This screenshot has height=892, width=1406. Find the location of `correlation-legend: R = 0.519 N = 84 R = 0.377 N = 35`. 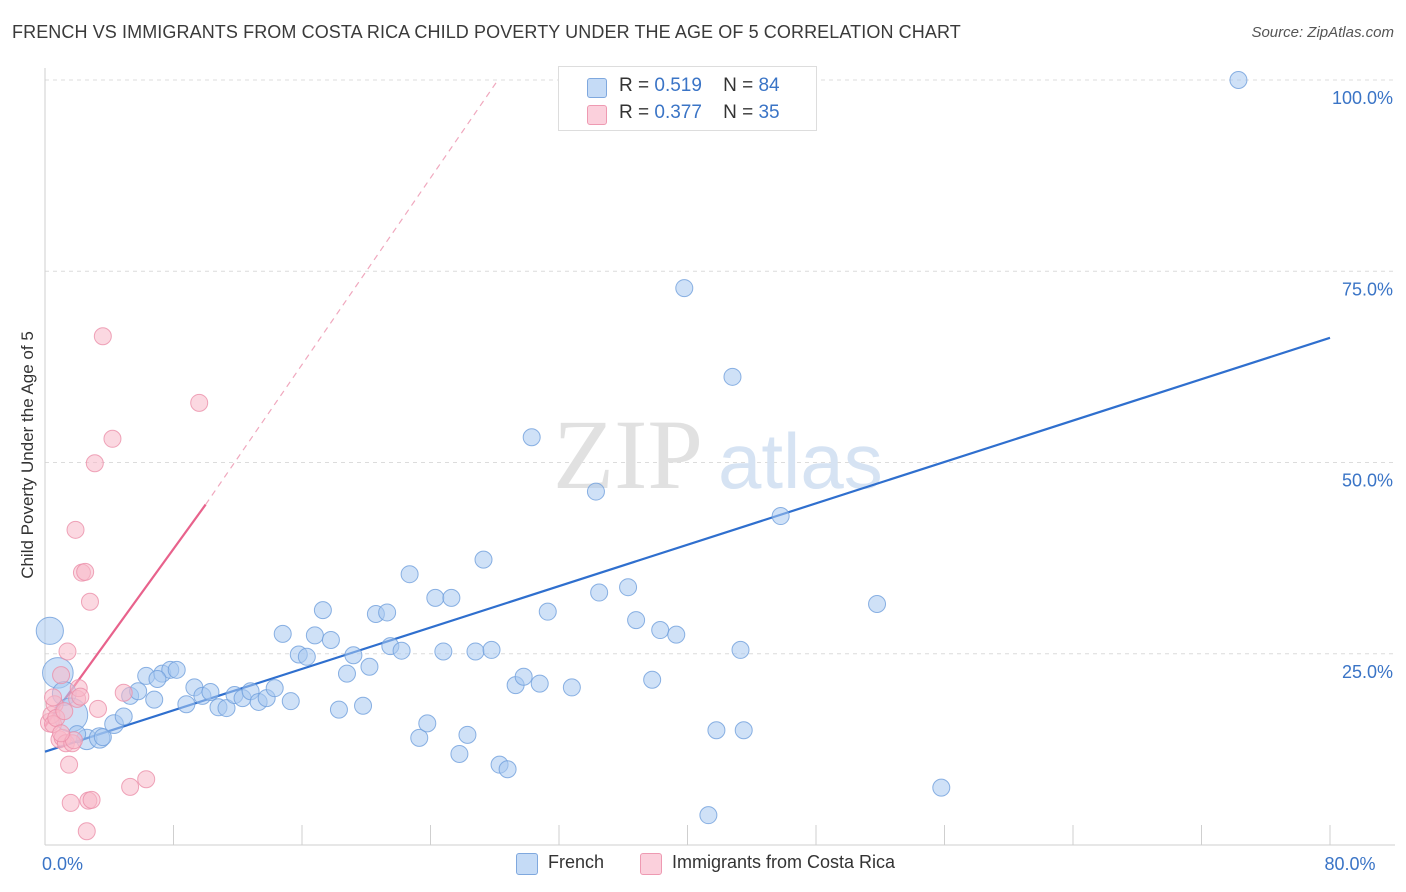

correlation-legend: R = 0.519 N = 84 R = 0.377 N = 35 is located at coordinates (687, 98).